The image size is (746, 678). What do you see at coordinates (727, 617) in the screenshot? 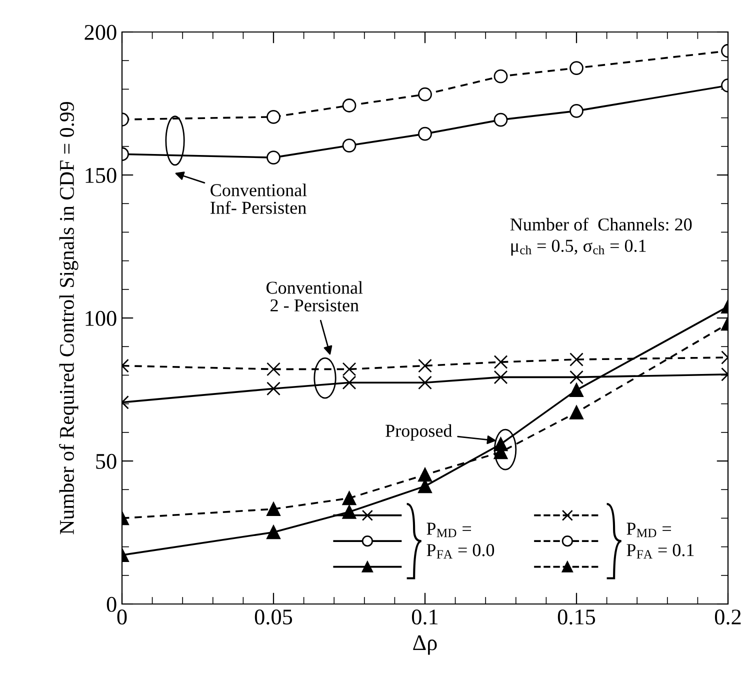
I see `x-tick-label: 0.2` at bounding box center [727, 617].